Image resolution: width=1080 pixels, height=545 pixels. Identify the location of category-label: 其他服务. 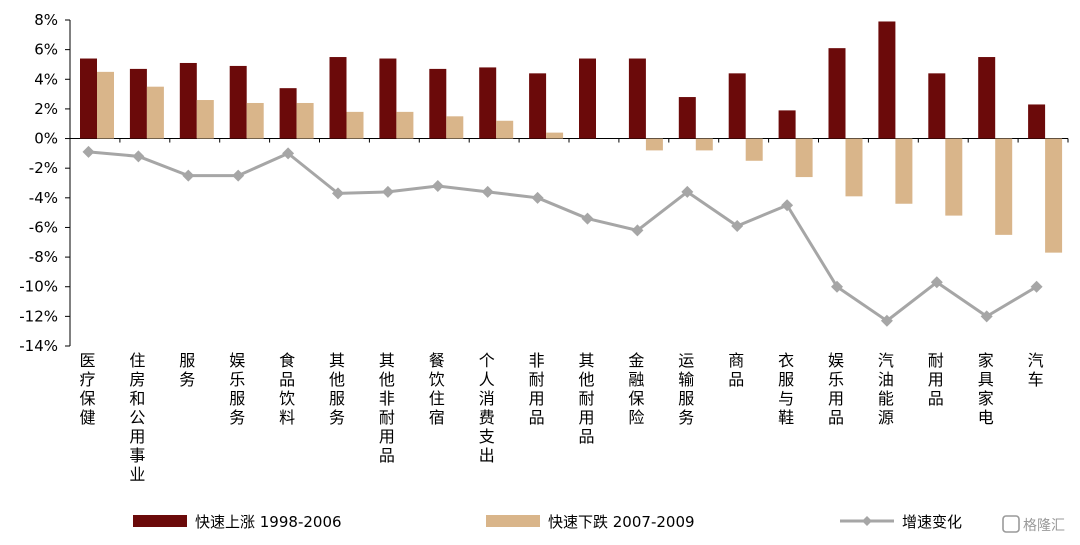
(337, 389).